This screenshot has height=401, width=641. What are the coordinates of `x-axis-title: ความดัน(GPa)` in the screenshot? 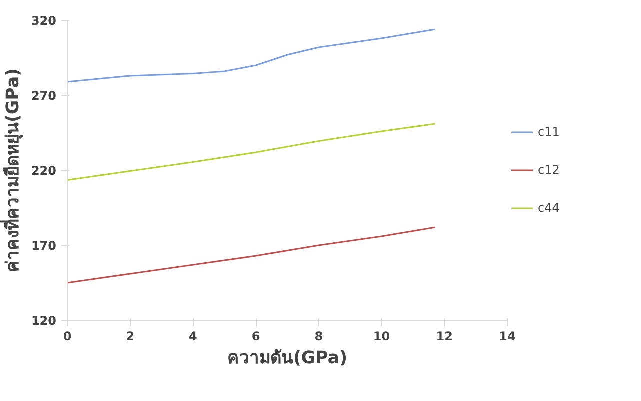 It's located at (288, 358).